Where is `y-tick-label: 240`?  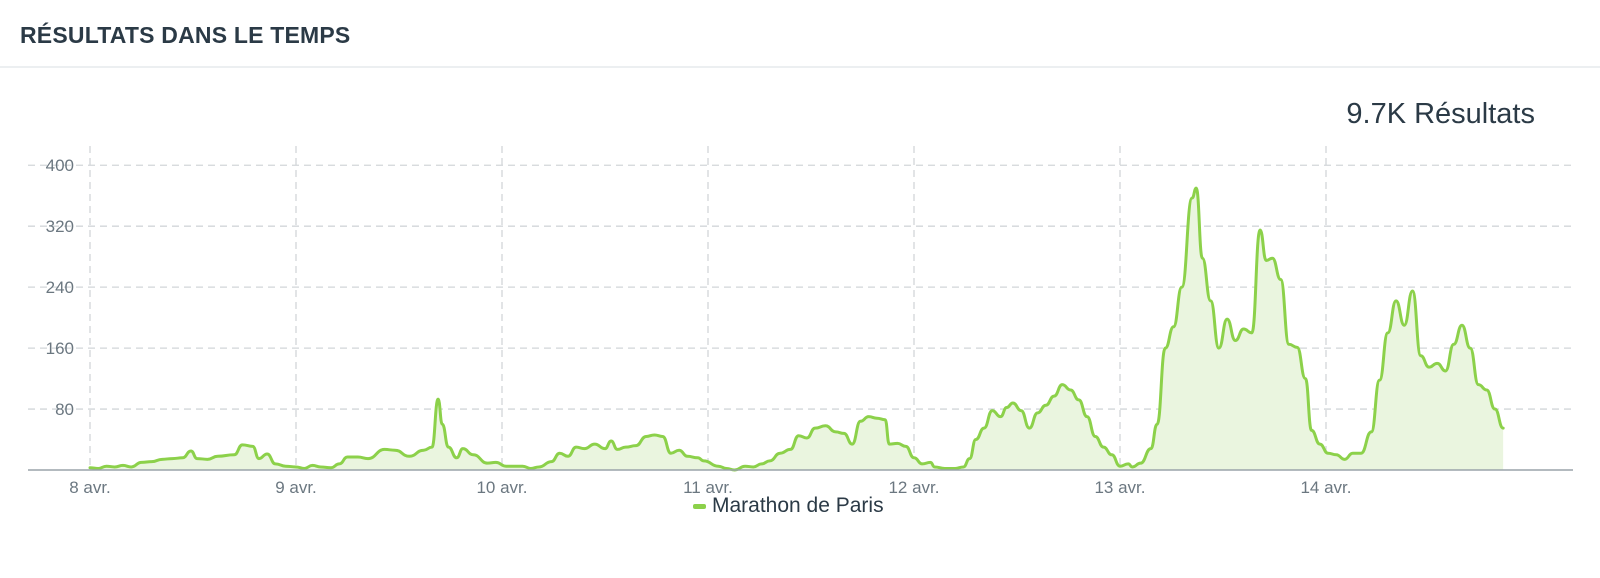
y-tick-label: 240 is located at coordinates (60, 287).